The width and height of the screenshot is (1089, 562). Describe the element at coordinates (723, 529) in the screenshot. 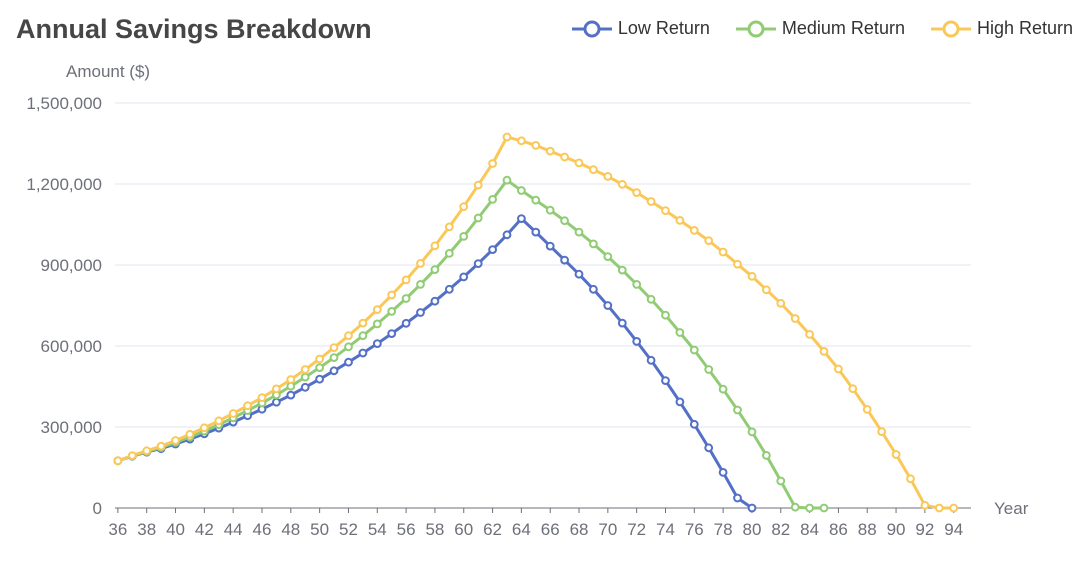

I see `x-tick-label: 78` at that location.